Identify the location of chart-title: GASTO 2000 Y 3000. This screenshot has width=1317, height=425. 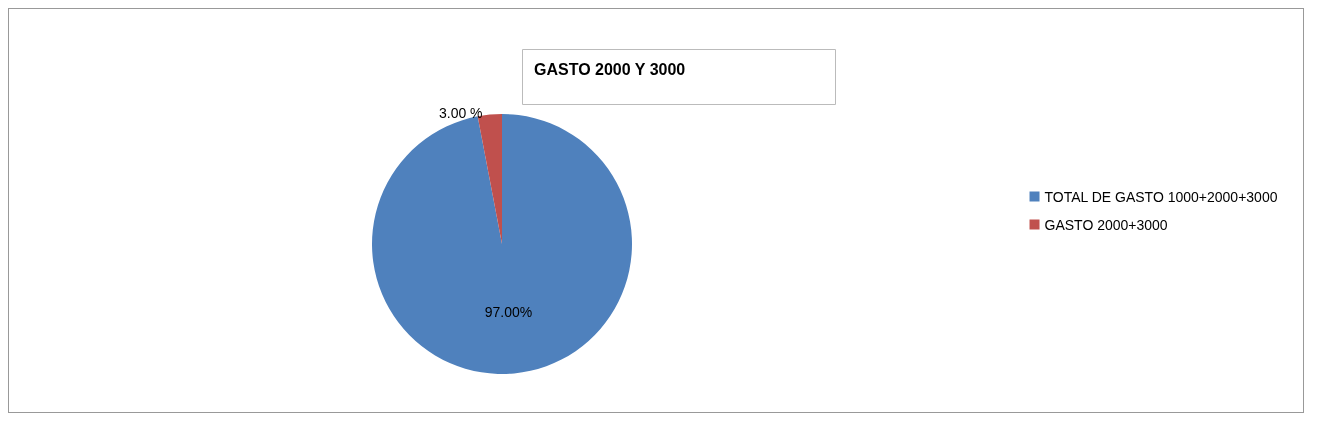
(610, 69).